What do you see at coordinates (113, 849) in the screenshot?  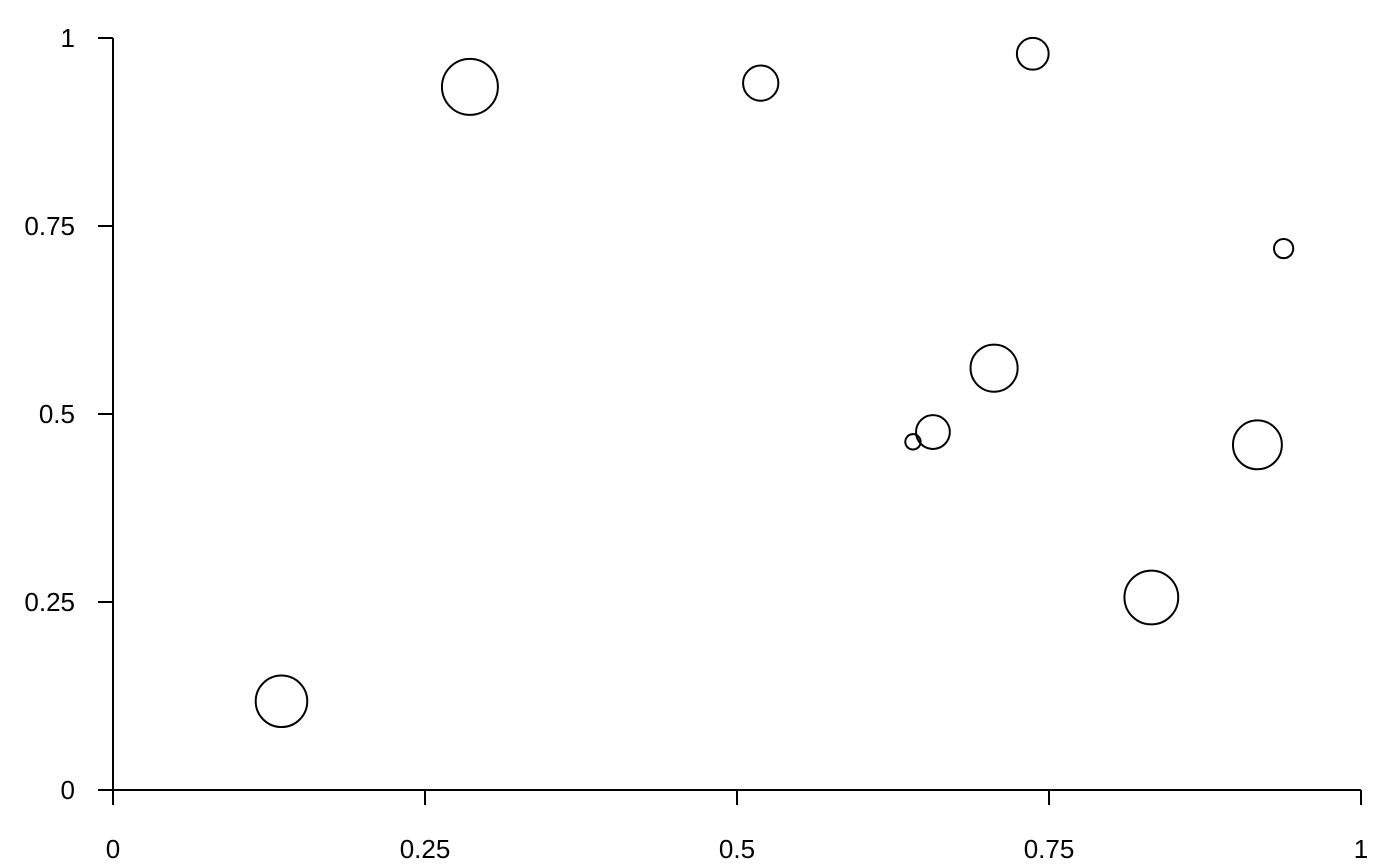 I see `x-tick-label: 0` at bounding box center [113, 849].